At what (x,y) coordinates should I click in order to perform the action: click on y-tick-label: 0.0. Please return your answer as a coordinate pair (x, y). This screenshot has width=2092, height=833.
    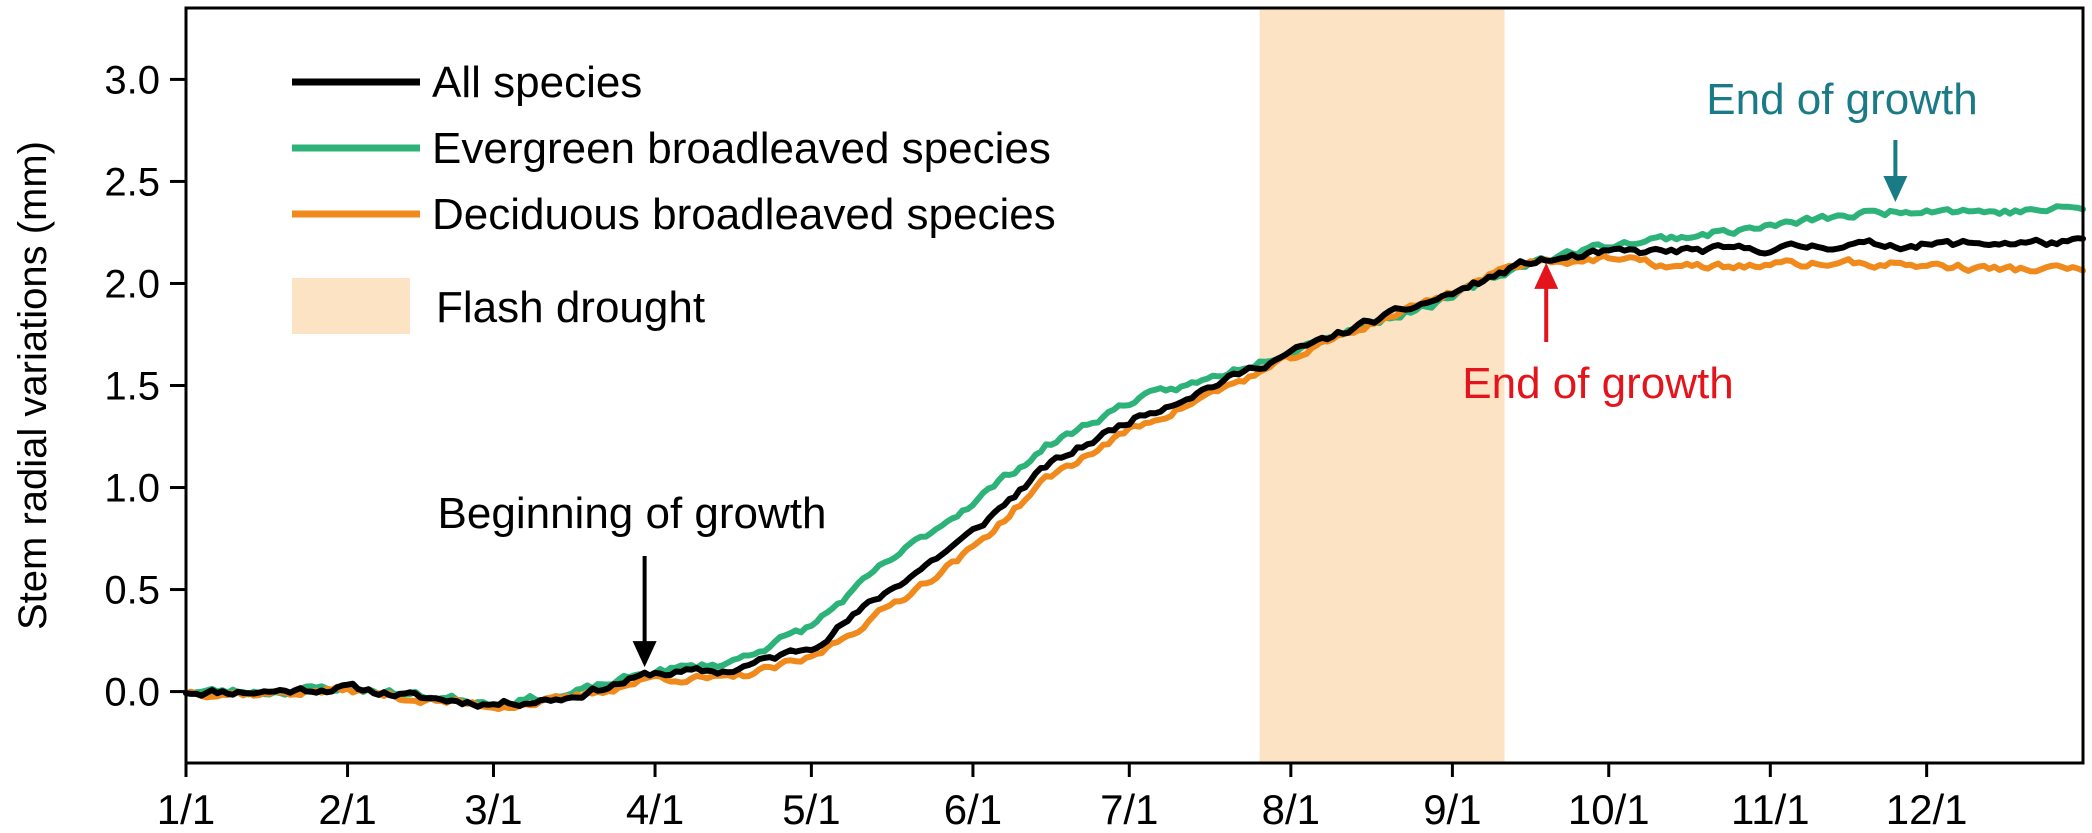
    Looking at the image, I should click on (132, 693).